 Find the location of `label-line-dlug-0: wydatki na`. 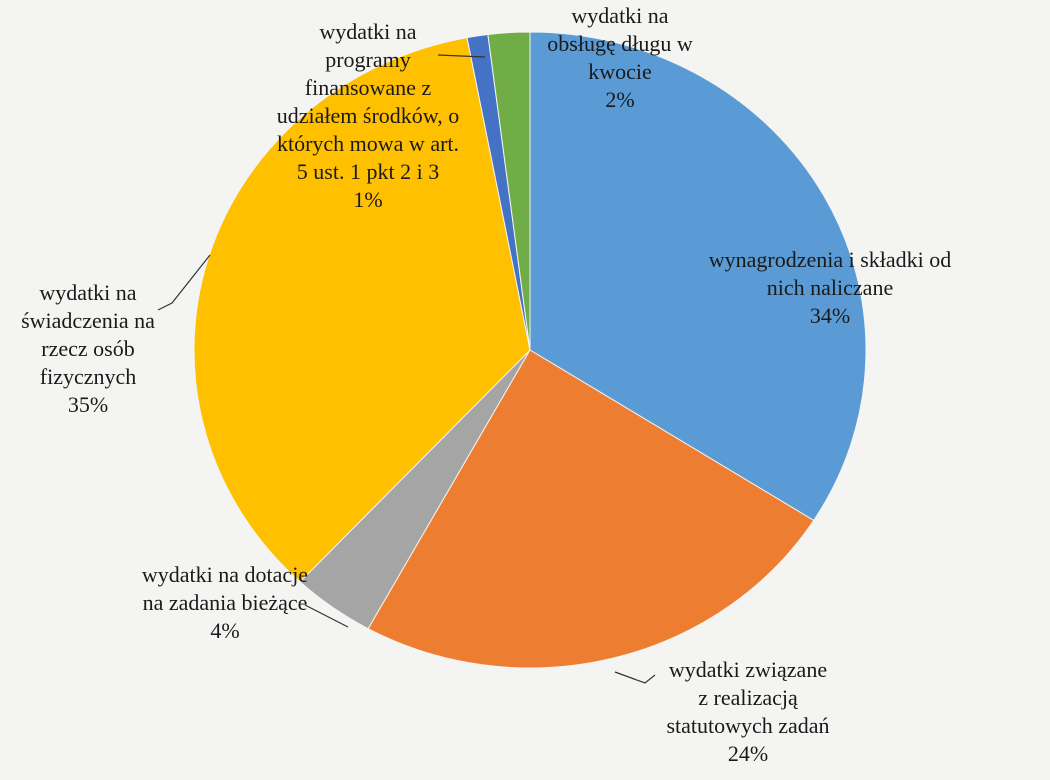

label-line-dlug-0: wydatki na is located at coordinates (619, 15).